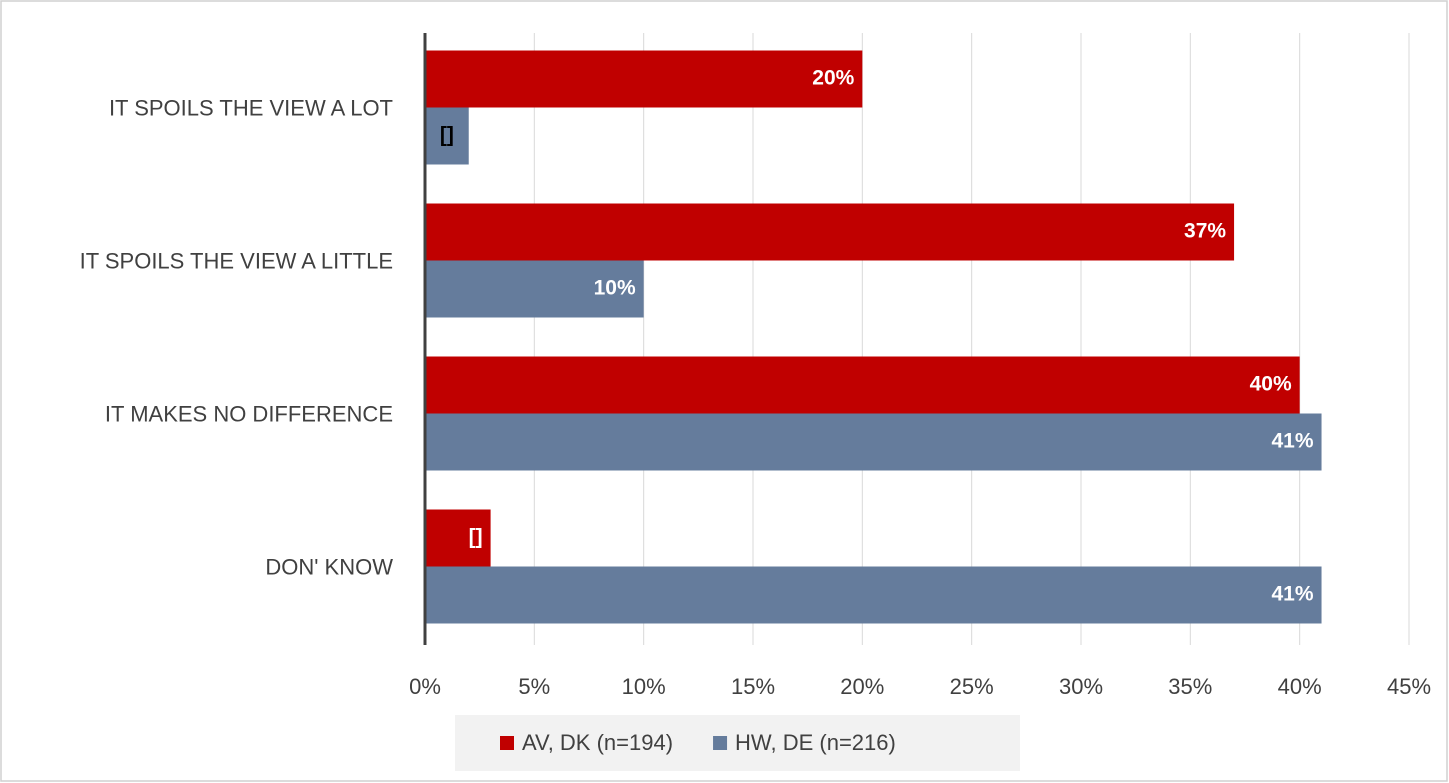 Image resolution: width=1449 pixels, height=783 pixels. What do you see at coordinates (534, 686) in the screenshot?
I see `x-tick-label: 5%` at bounding box center [534, 686].